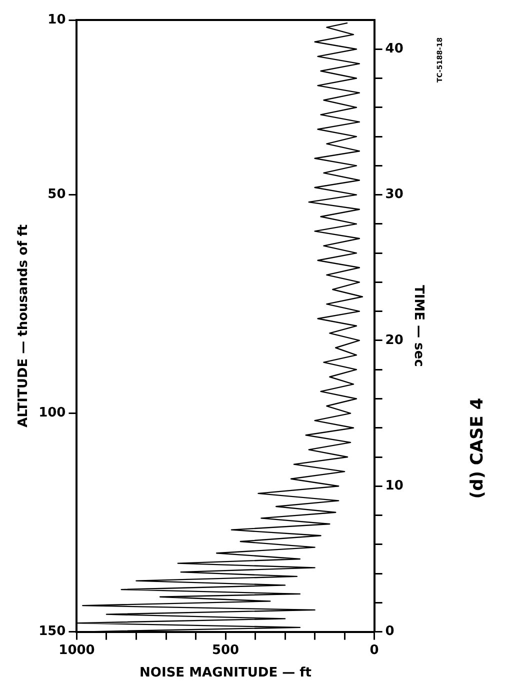 The width and height of the screenshot is (508, 697). What do you see at coordinates (394, 340) in the screenshot?
I see `y2-tick-label: 20` at bounding box center [394, 340].